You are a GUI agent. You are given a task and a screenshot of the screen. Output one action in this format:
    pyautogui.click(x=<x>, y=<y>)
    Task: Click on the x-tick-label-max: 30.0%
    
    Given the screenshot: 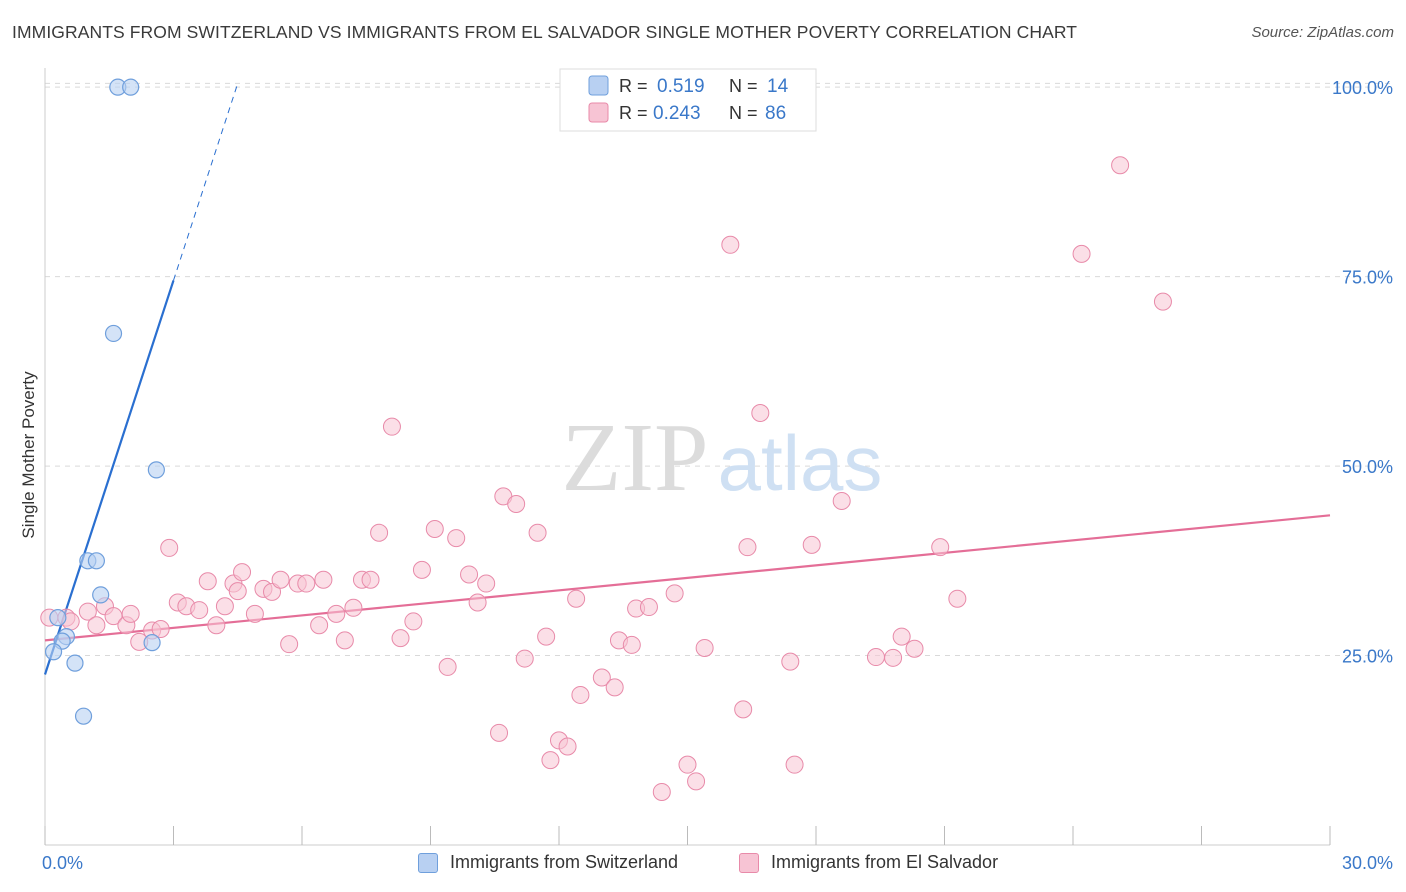 What is the action you would take?
    pyautogui.click(x=1367, y=863)
    